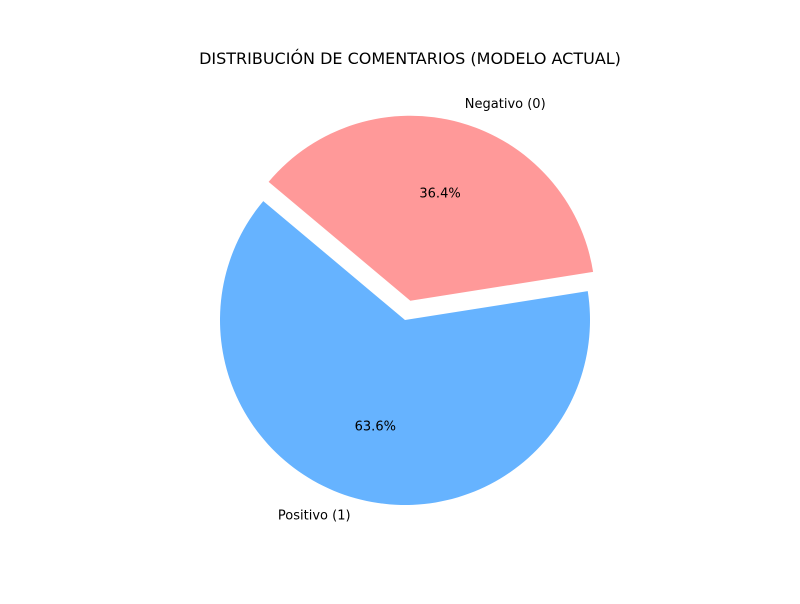  I want to click on pie-slice-negativo, so click(431, 208).